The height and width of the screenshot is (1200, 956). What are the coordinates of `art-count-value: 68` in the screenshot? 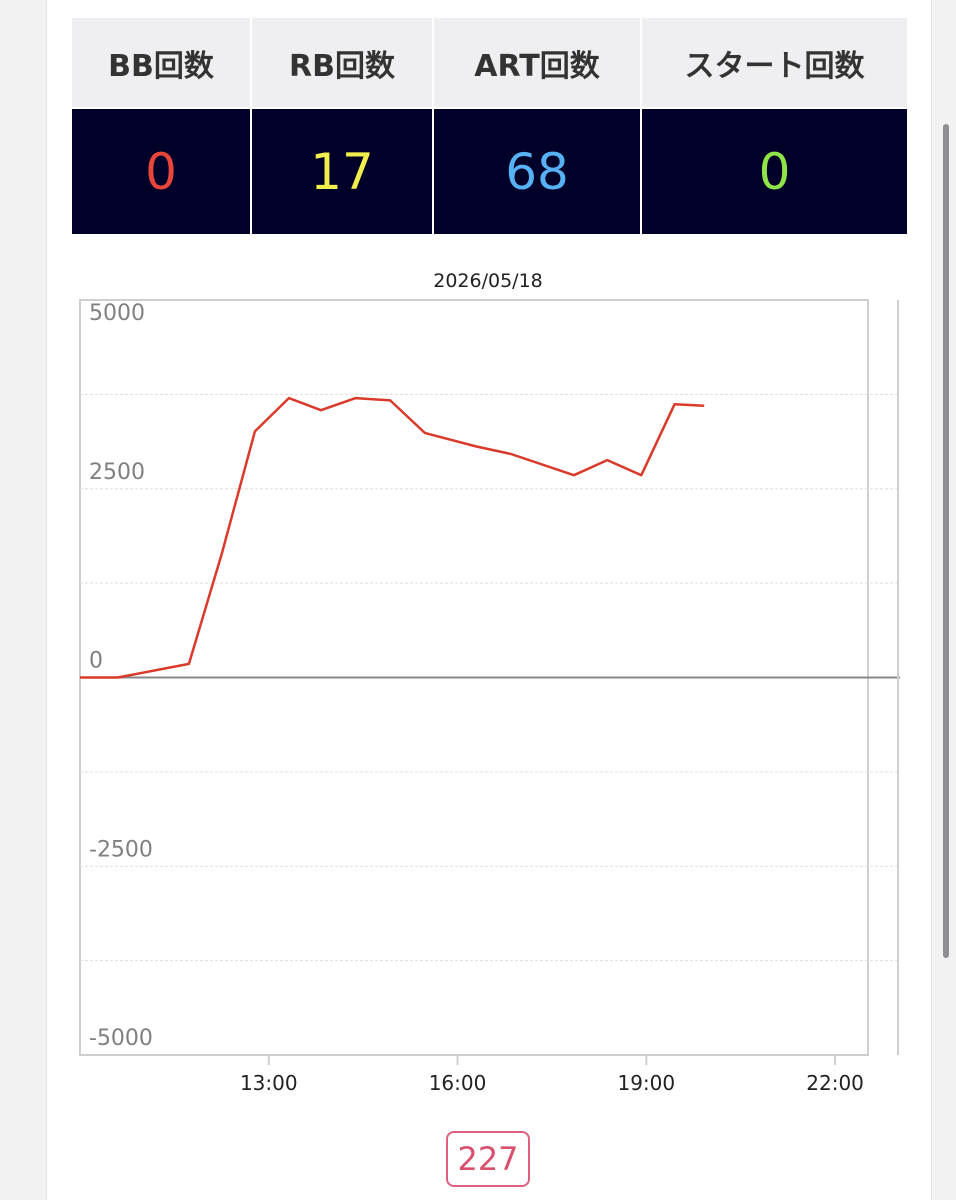 It's located at (537, 171).